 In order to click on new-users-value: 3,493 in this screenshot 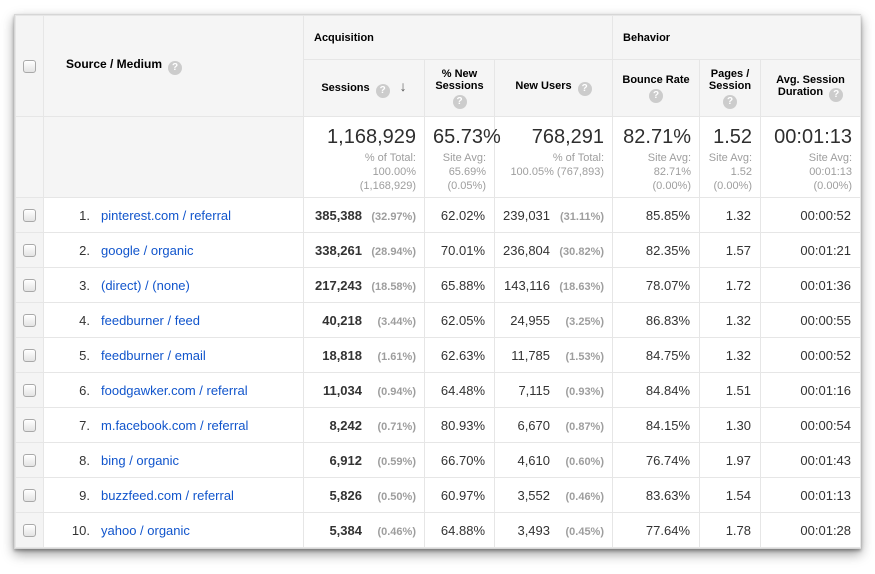, I will do `click(534, 530)`.